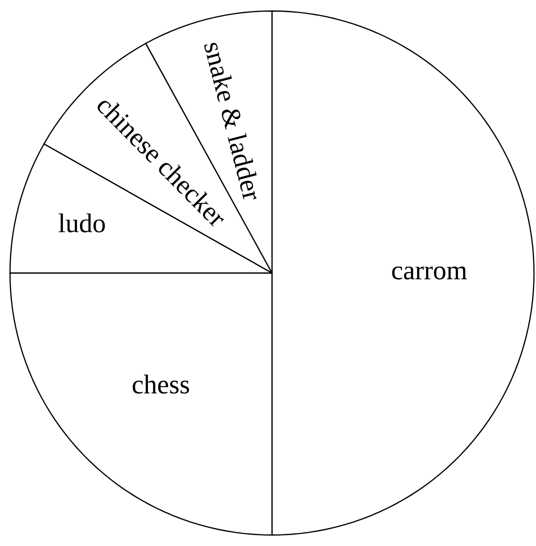 This screenshot has height=546, width=536. What do you see at coordinates (81, 222) in the screenshot?
I see `slice-label: ludo` at bounding box center [81, 222].